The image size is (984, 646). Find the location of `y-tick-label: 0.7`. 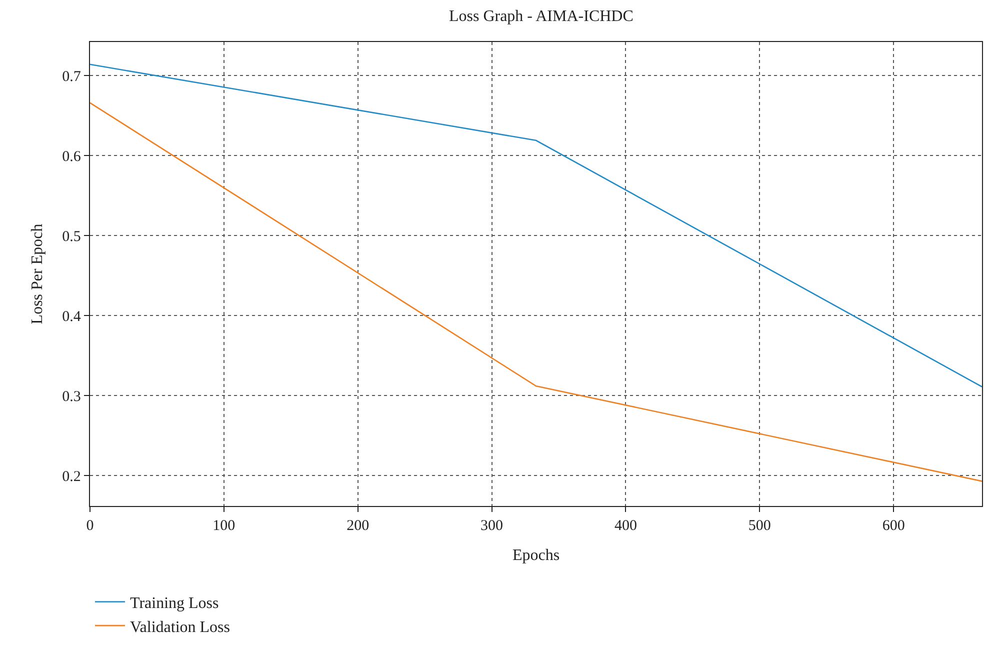

y-tick-label: 0.7 is located at coordinates (72, 76).